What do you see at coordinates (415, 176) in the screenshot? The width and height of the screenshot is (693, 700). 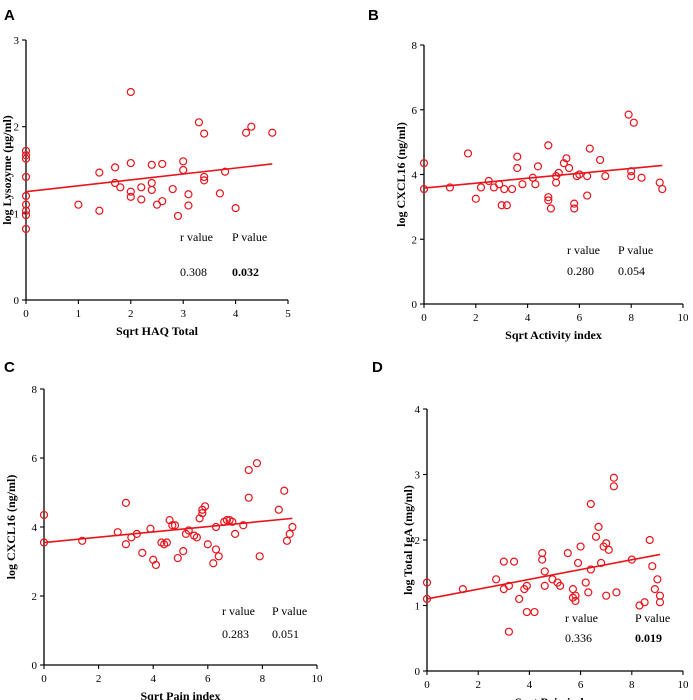 I see `y-tick-label-b: 4` at bounding box center [415, 176].